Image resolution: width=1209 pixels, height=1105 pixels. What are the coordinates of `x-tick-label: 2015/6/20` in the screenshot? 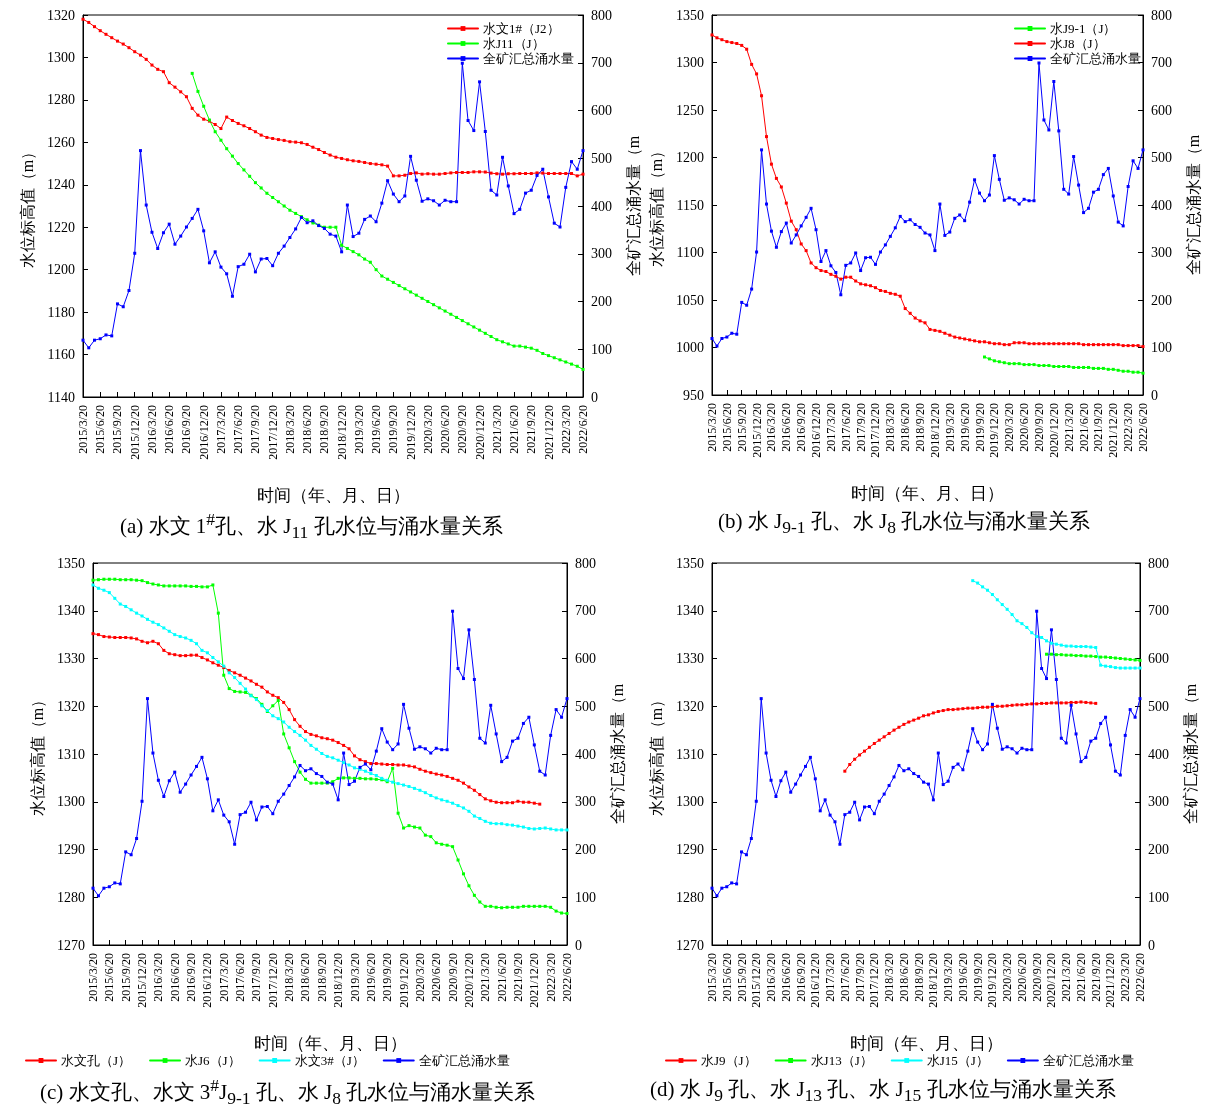 It's located at (726, 977).